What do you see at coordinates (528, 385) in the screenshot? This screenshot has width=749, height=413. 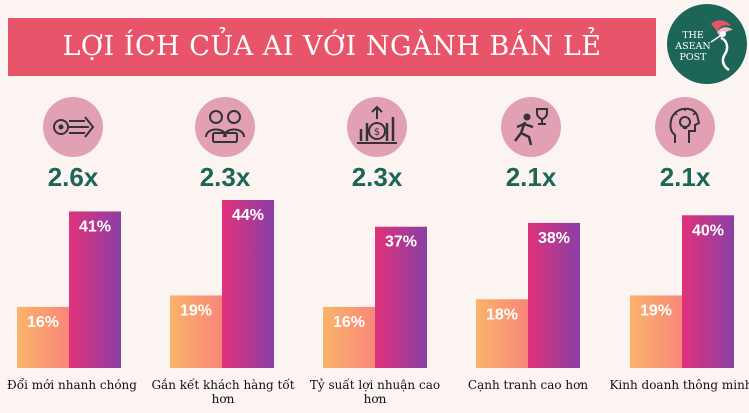 I see `category-label: Cạnh tranh cao hơn` at bounding box center [528, 385].